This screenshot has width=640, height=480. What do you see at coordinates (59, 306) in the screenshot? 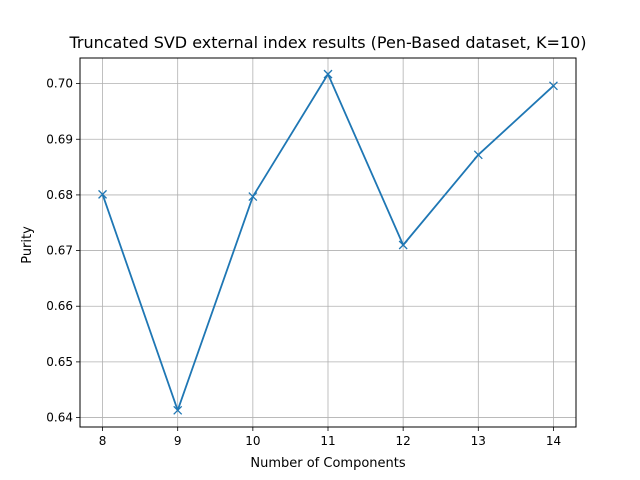
I see `y-tick-label: 0.66` at bounding box center [59, 306].